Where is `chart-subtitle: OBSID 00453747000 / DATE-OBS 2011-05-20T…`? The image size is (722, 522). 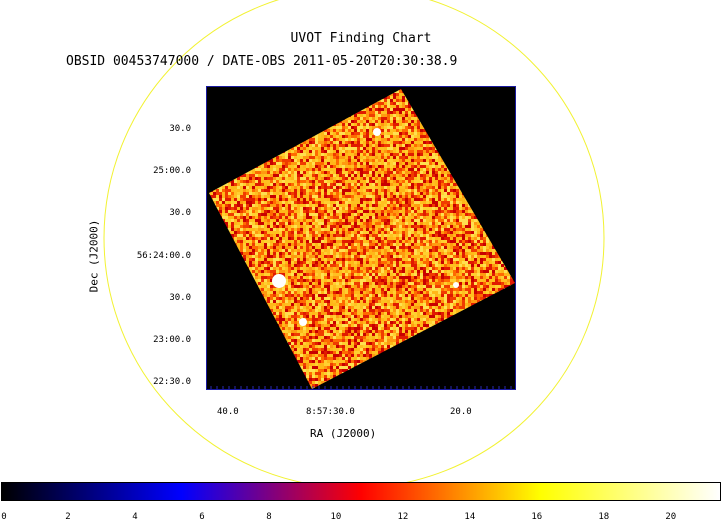 chart-subtitle: OBSID 00453747000 / DATE-OBS 2011-05-20T… is located at coordinates (261, 61).